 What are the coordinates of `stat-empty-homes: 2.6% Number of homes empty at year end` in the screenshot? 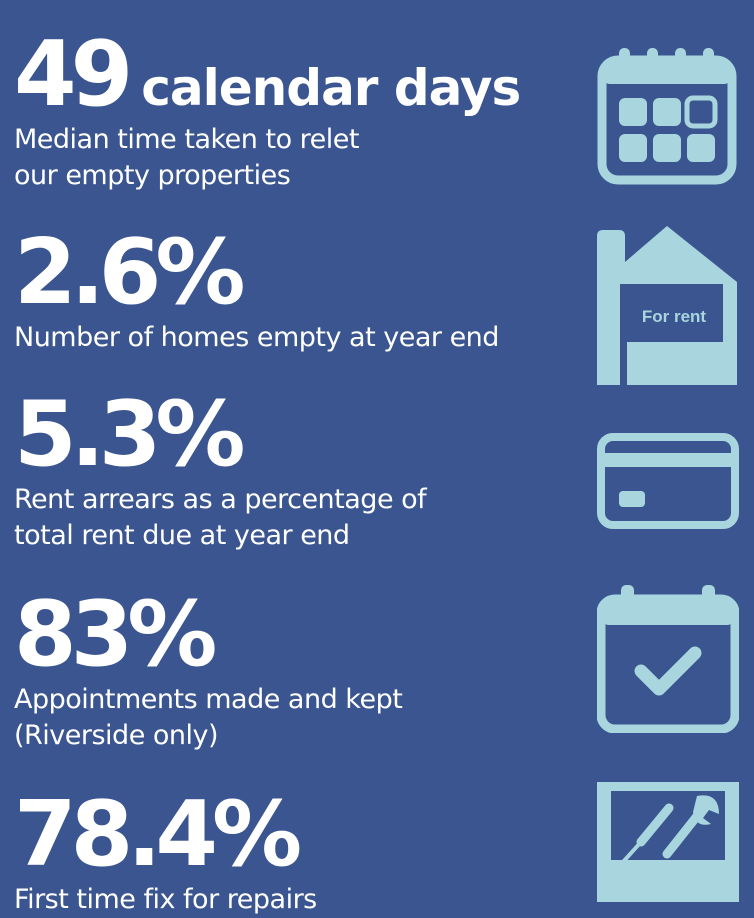 It's located at (256, 292).